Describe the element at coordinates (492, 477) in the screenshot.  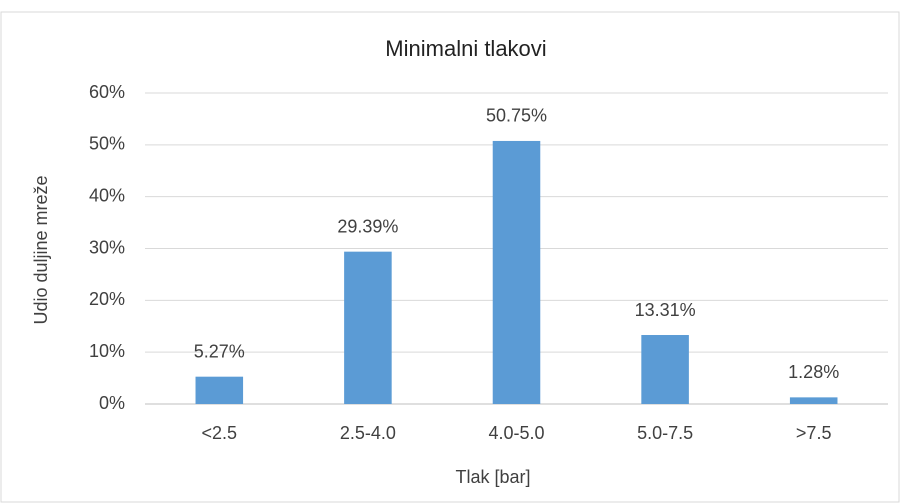
I see `x-axis-label: Tlak [bar]` at that location.